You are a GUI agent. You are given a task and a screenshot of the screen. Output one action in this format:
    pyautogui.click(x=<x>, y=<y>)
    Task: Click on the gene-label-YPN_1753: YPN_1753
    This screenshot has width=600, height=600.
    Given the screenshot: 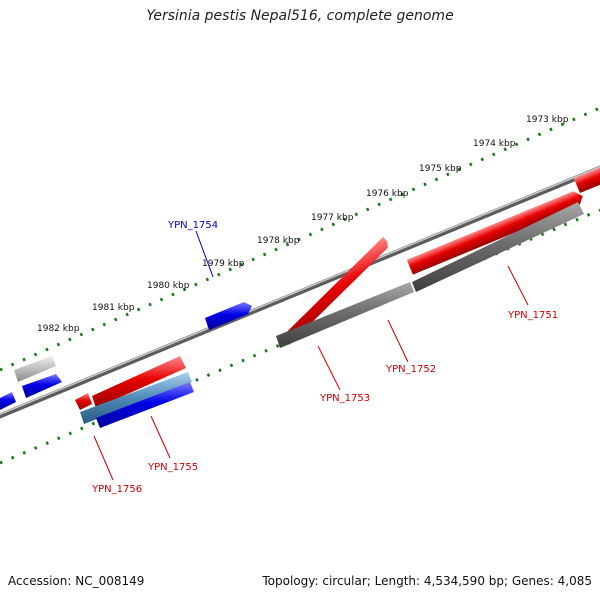 What is the action you would take?
    pyautogui.click(x=344, y=398)
    